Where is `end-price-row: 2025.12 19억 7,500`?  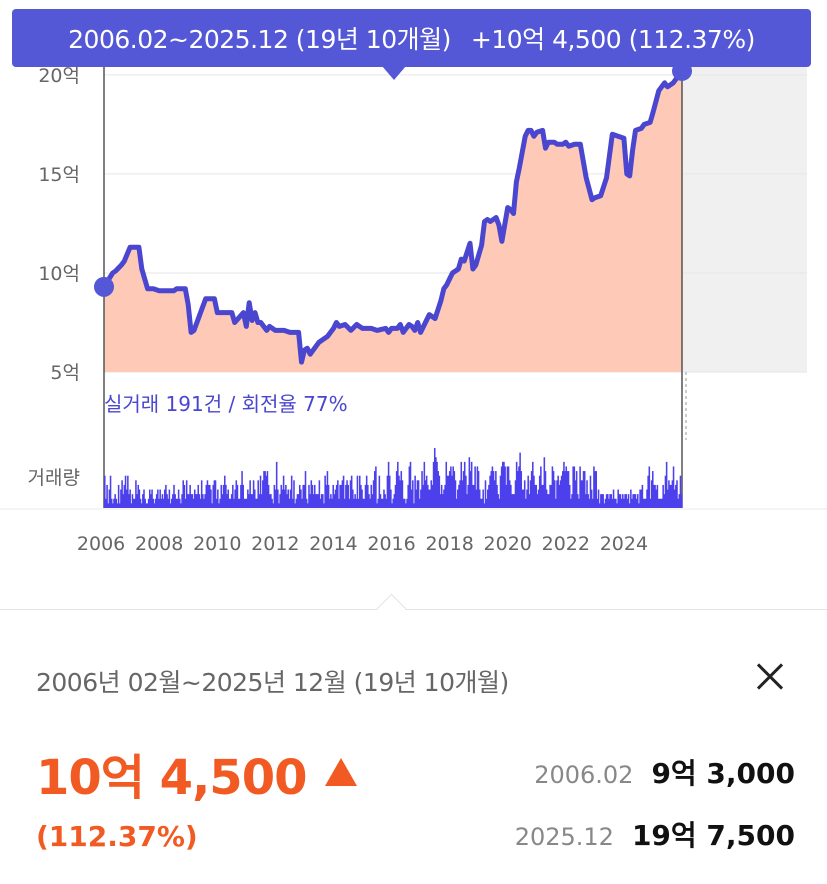
end-price-row: 2025.12 19억 7,500 is located at coordinates (655, 834).